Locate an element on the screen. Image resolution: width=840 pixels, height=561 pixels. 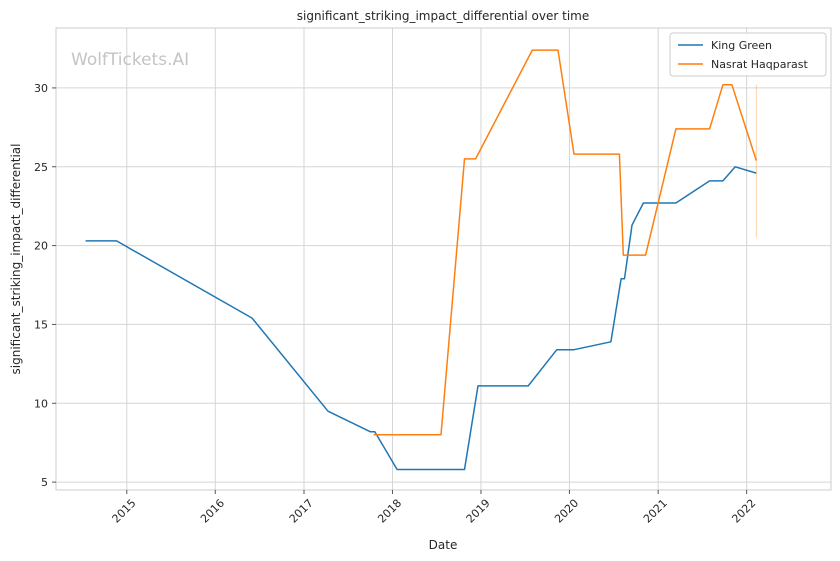
y-tick-label: 20 is located at coordinates (41, 246).